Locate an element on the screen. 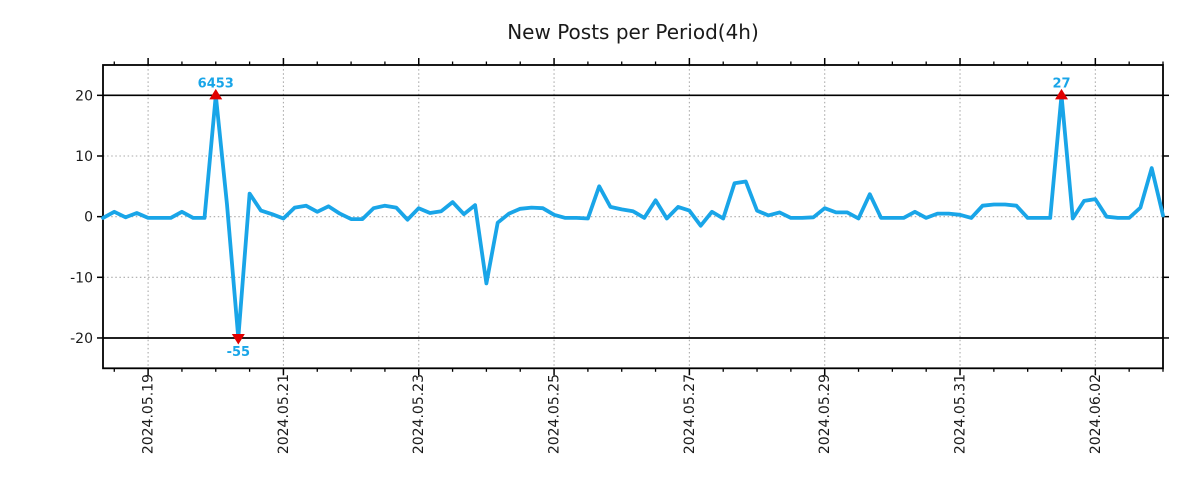 This screenshot has height=500, width=1200. annotation-label: 27 is located at coordinates (1061, 83).